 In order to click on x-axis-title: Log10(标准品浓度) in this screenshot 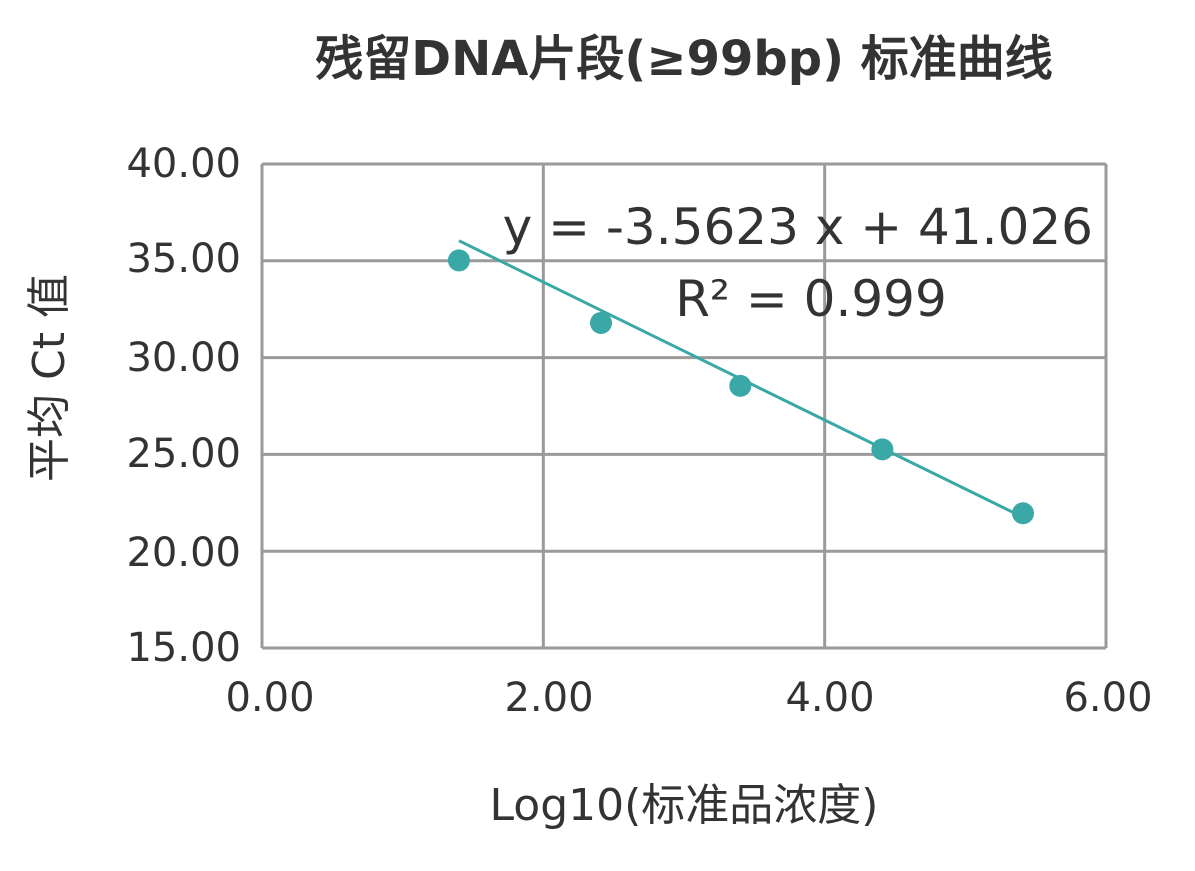, I will do `click(684, 805)`.